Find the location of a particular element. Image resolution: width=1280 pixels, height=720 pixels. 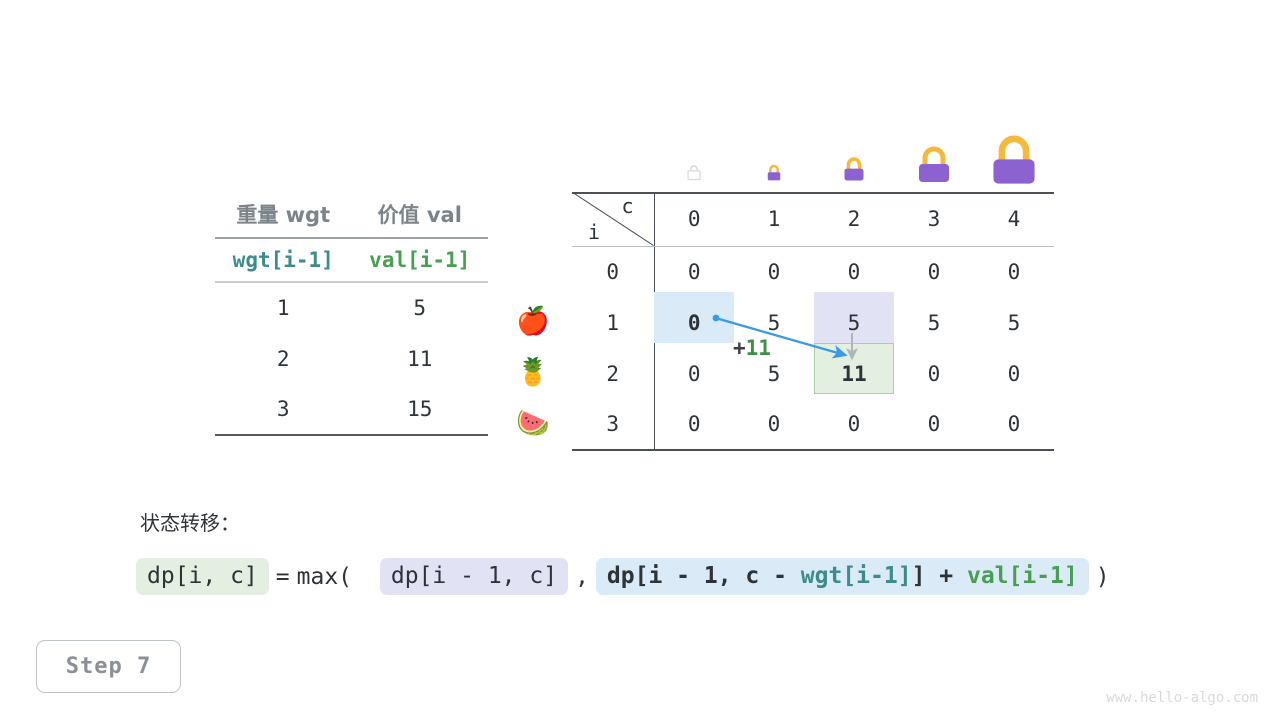

dp-grid-table: i c 0 1 2 3 4 0 0 0 0 0 0 is located at coordinates (813, 321).